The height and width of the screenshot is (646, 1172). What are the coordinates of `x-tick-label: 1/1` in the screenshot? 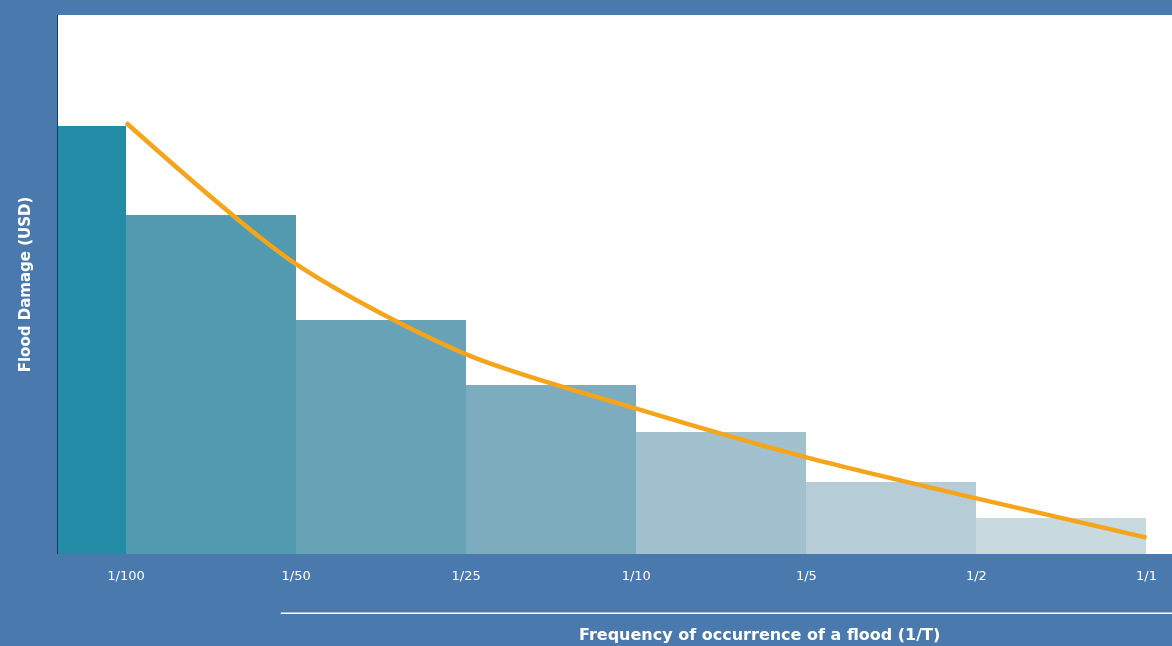 It's located at (1146, 575).